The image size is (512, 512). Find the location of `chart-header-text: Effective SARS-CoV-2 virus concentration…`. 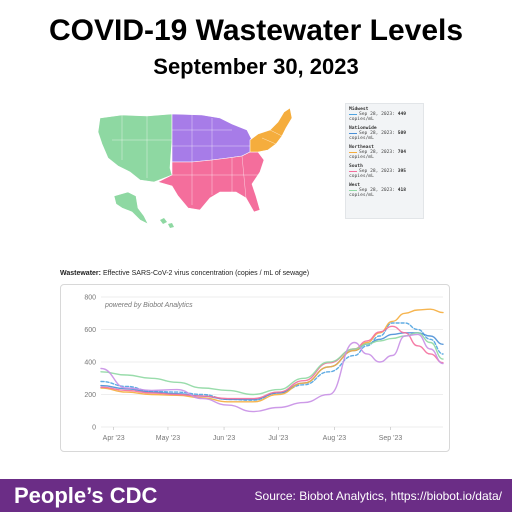

chart-header-text: Effective SARS-CoV-2 virus concentration… is located at coordinates (206, 273).